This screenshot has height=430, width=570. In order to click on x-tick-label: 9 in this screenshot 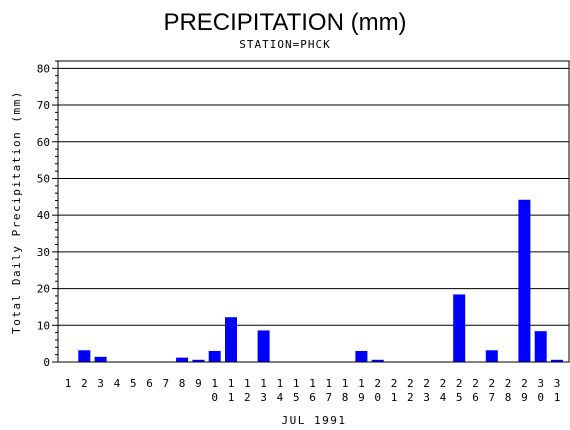, I will do `click(198, 383)`.